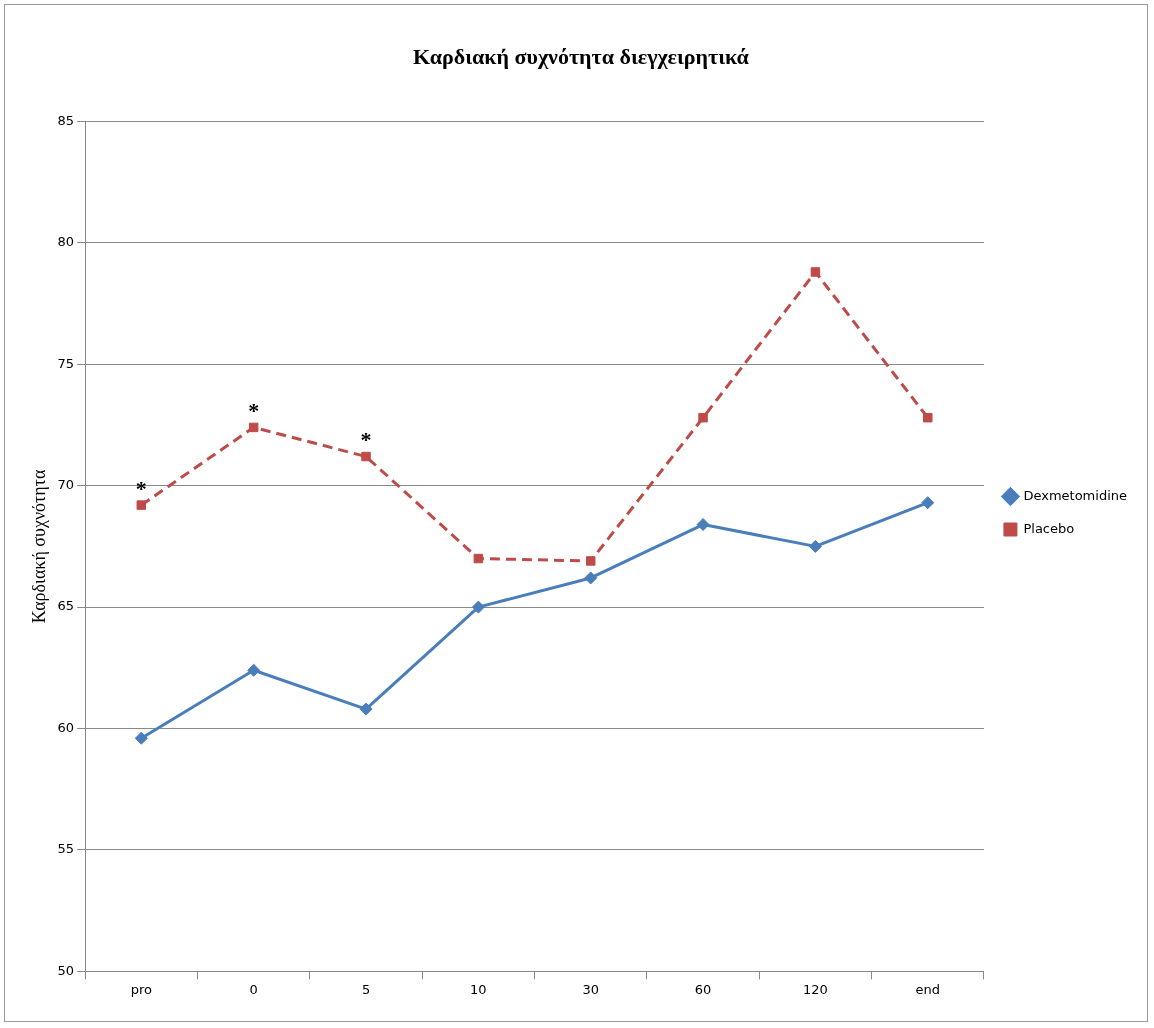 Image resolution: width=1154 pixels, height=1028 pixels. Describe the element at coordinates (590, 989) in the screenshot. I see `x-tick-label: 30` at that location.